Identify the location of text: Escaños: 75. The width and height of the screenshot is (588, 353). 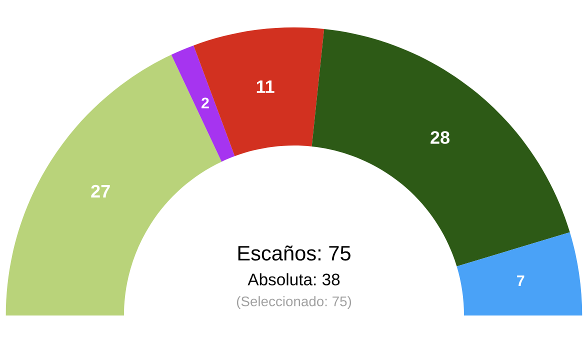
(294, 253).